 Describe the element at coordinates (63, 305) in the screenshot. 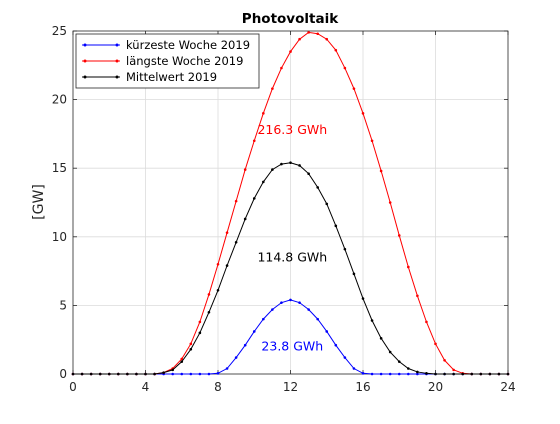

I see `y-tick-label: 5` at that location.